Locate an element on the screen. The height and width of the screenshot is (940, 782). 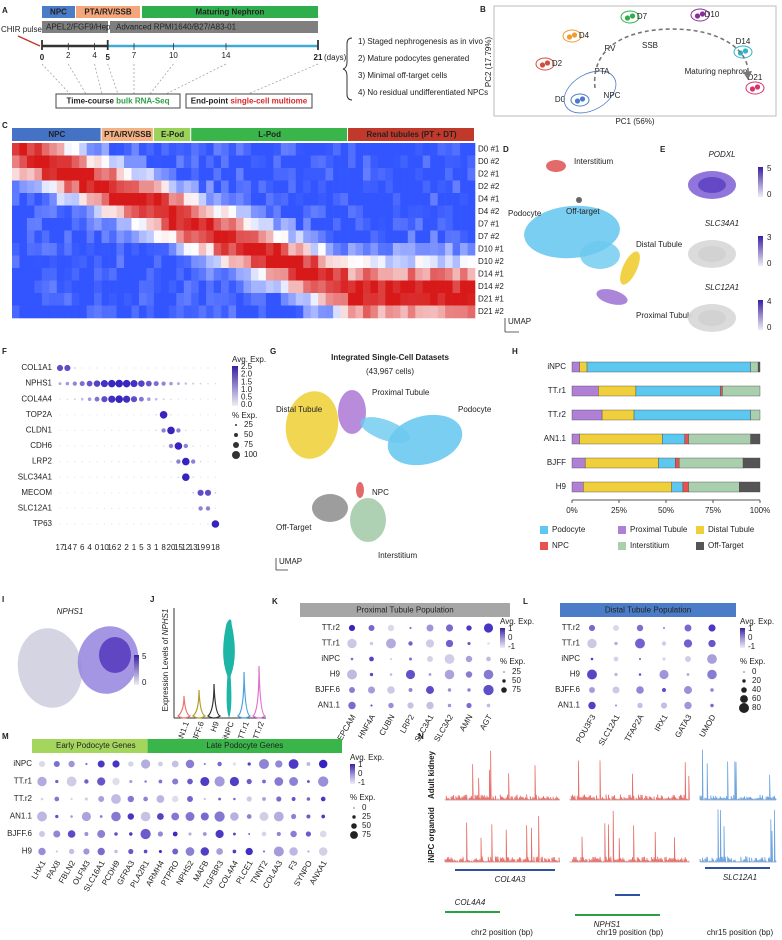
box is located at coordinates (249, 101).